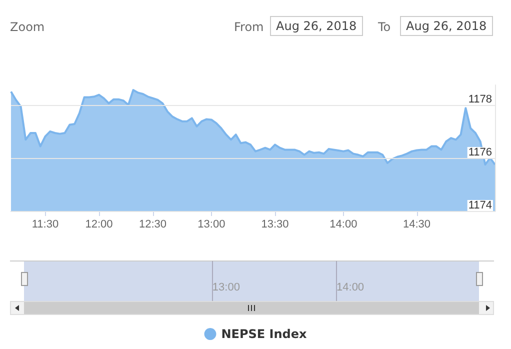  Describe the element at coordinates (153, 224) in the screenshot. I see `x-tick-label: 12:30` at that location.